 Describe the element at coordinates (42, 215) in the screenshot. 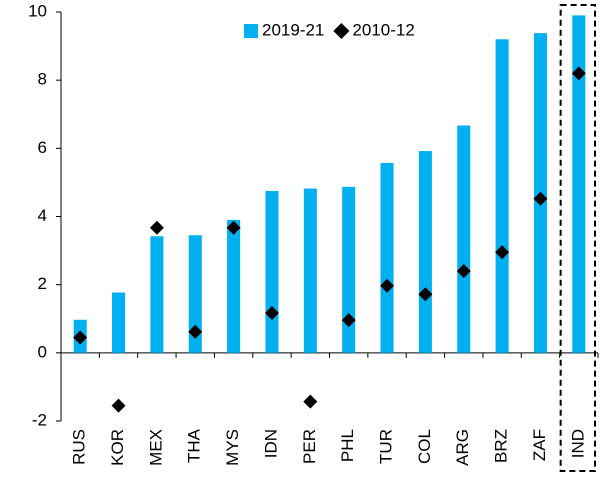

I see `y-tick-label: 4` at that location.